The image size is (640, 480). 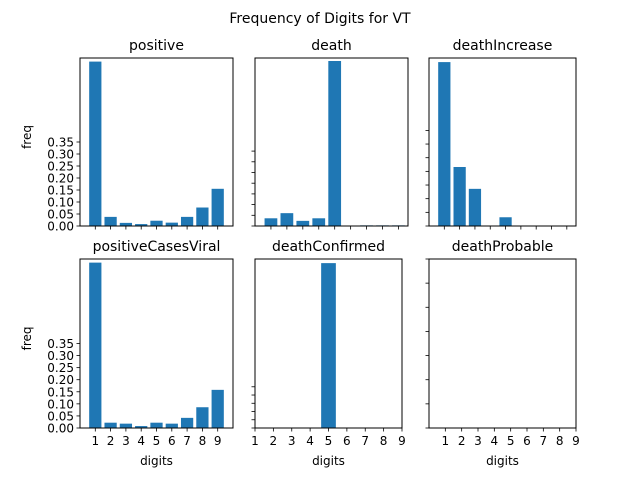 What do you see at coordinates (156, 46) in the screenshot?
I see `subplot-title: positive` at bounding box center [156, 46].